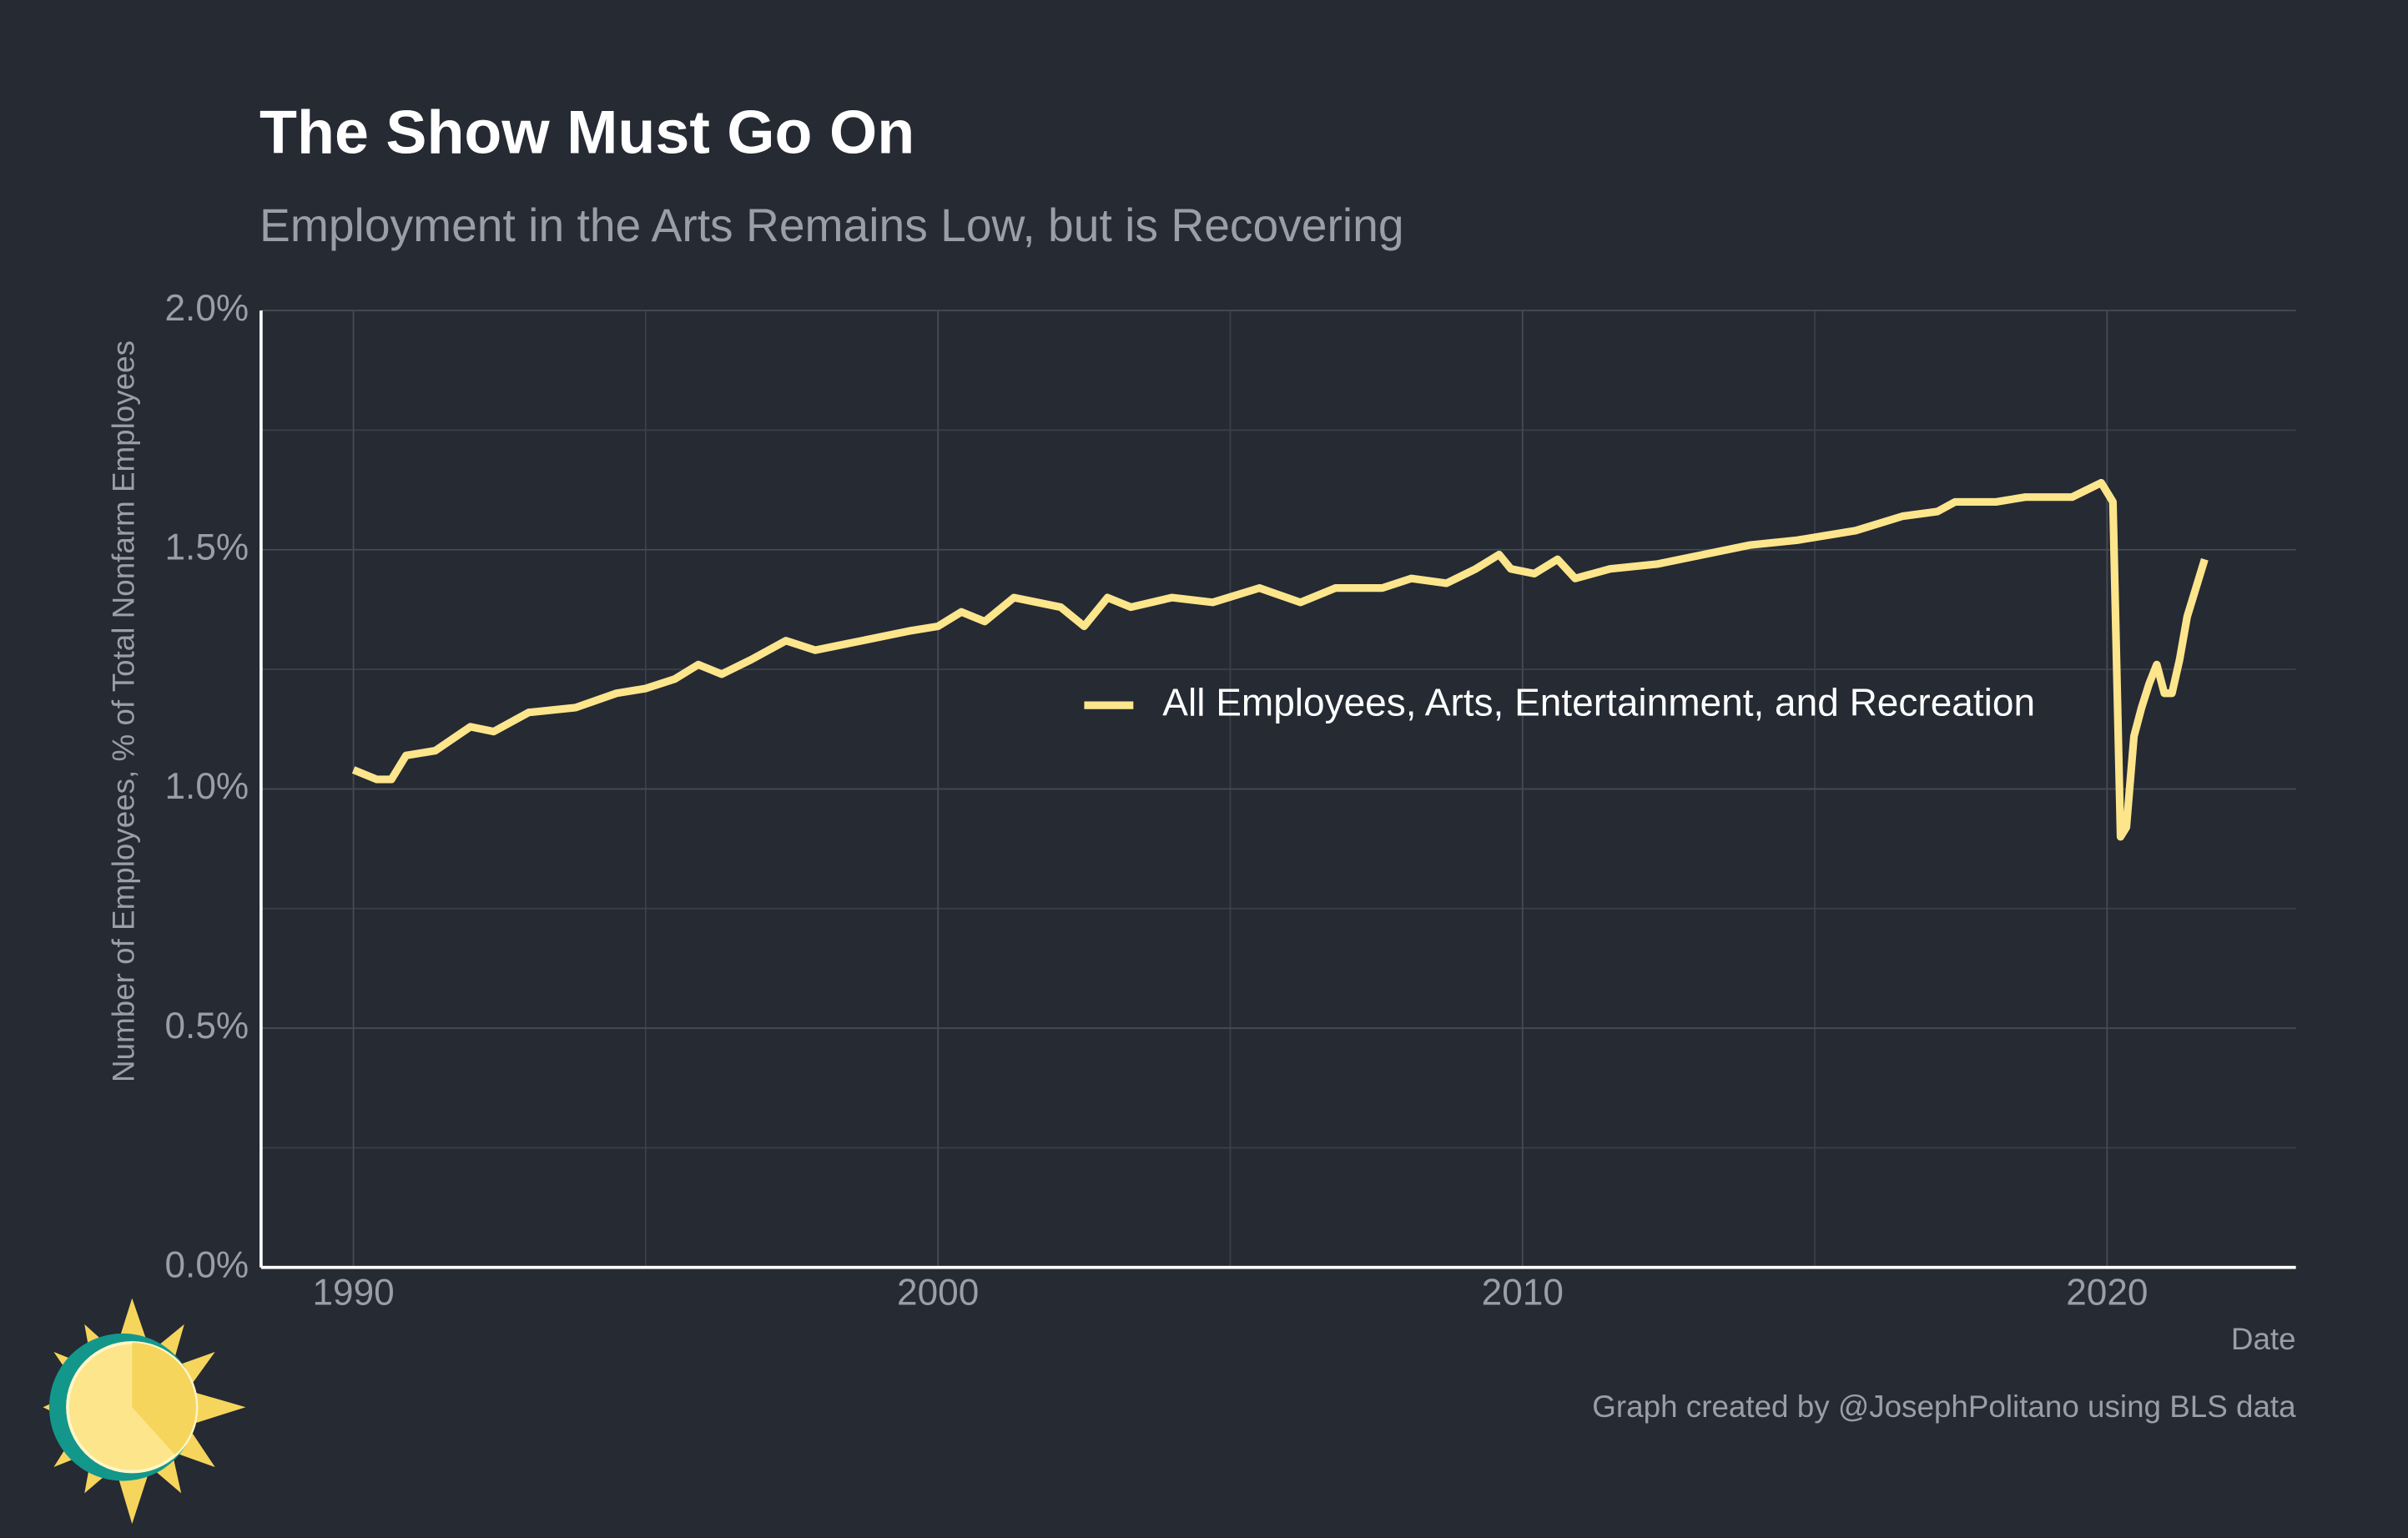 The width and height of the screenshot is (2408, 1538). Describe the element at coordinates (2263, 1339) in the screenshot. I see `x-axis-label: Date` at that location.